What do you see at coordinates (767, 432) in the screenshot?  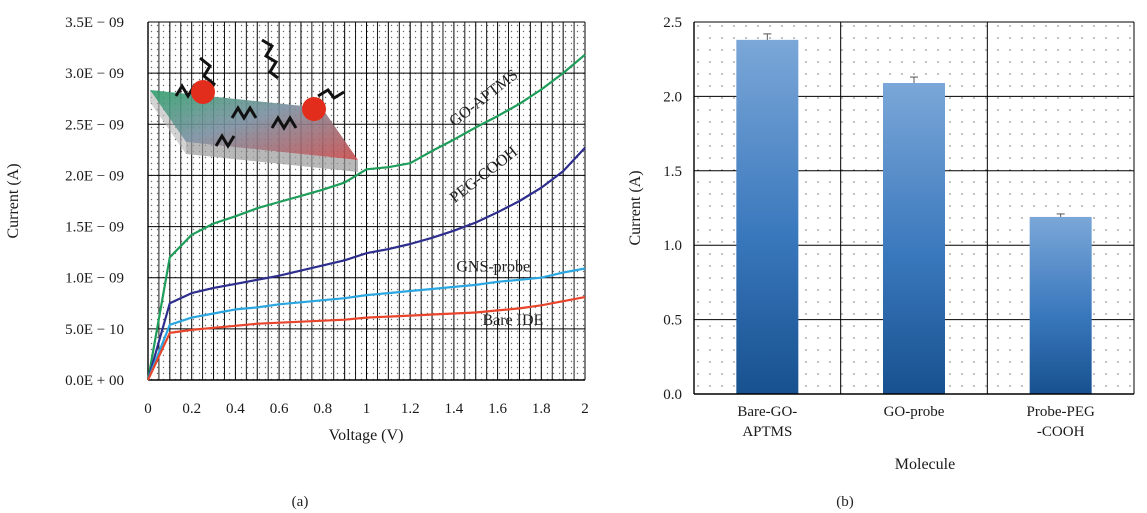 I see `category-label-line: APTMS` at bounding box center [767, 432].